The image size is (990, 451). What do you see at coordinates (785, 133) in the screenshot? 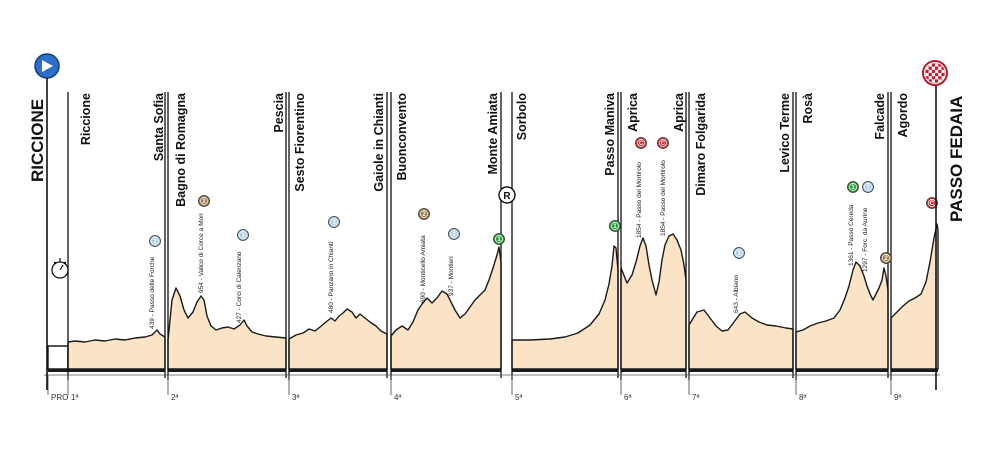
I see `town-label: Levico Terme` at bounding box center [785, 133].